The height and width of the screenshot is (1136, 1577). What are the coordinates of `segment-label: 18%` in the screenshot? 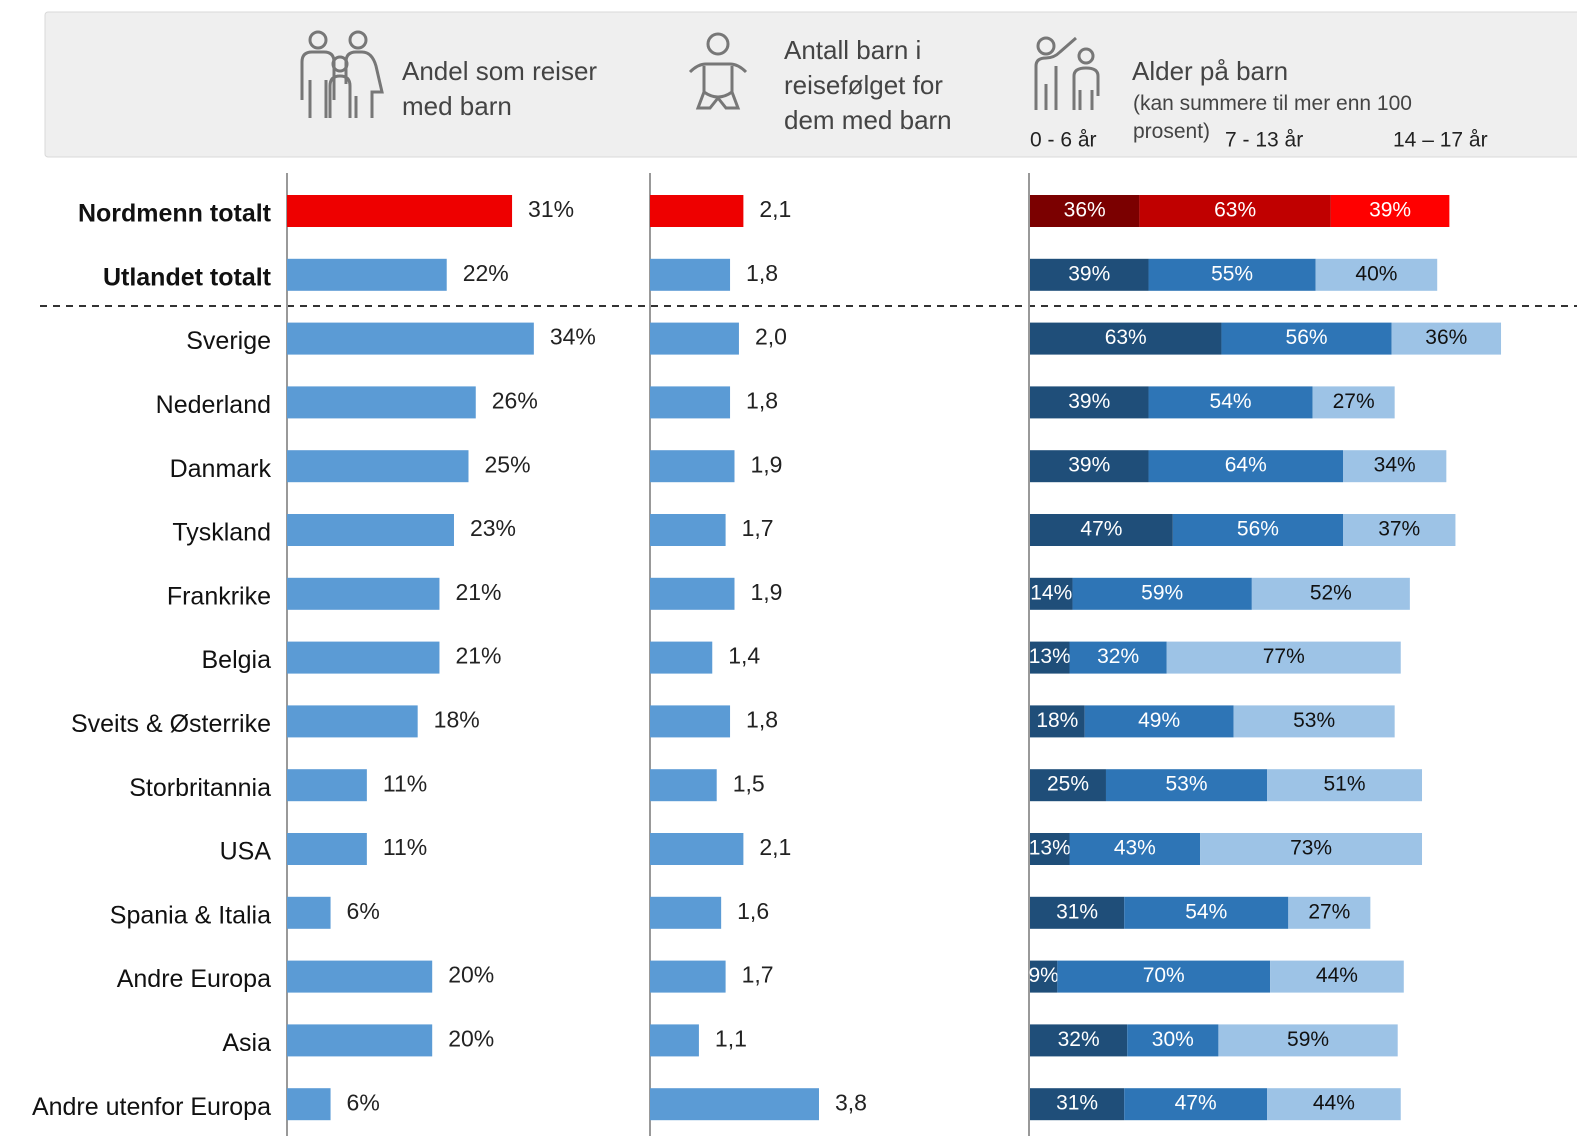 It's located at (1057, 720).